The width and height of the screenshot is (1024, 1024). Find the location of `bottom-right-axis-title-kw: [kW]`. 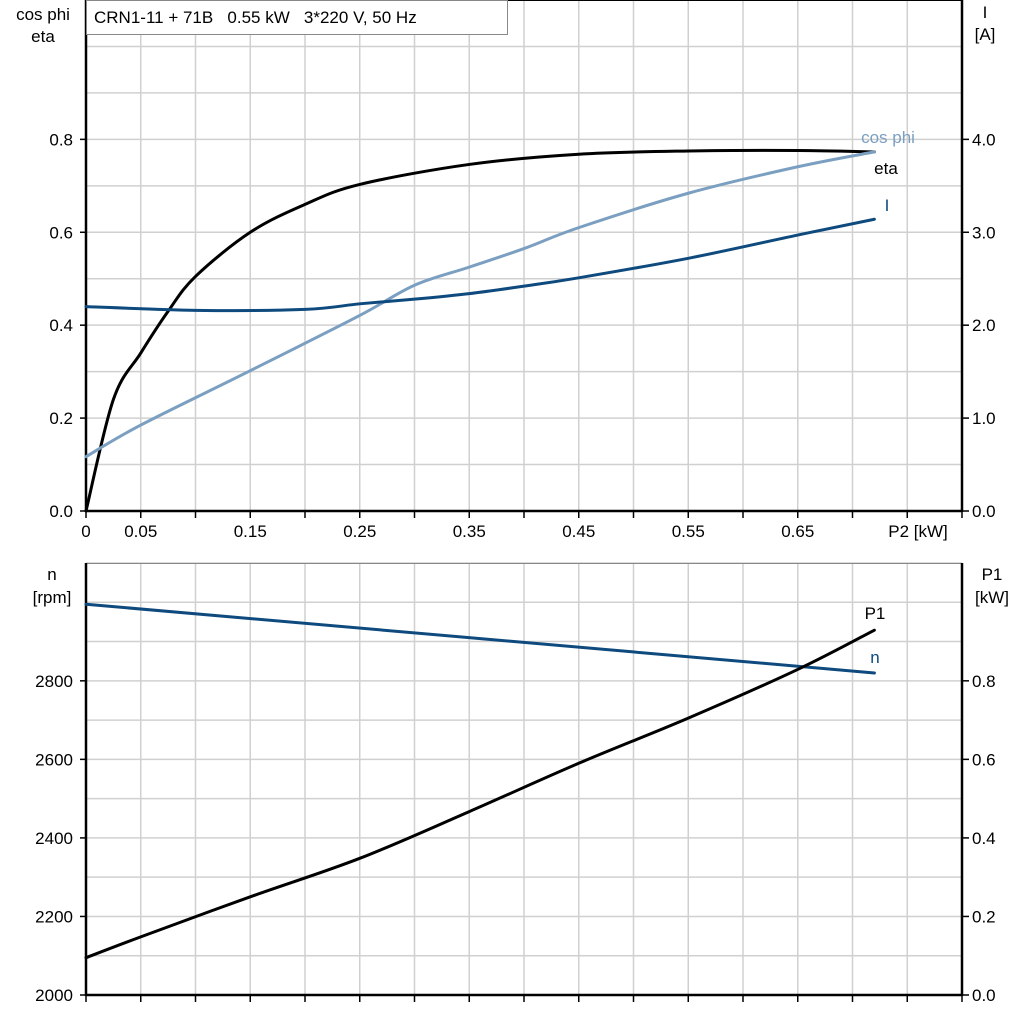

bottom-right-axis-title-kw: [kW] is located at coordinates (992, 597).